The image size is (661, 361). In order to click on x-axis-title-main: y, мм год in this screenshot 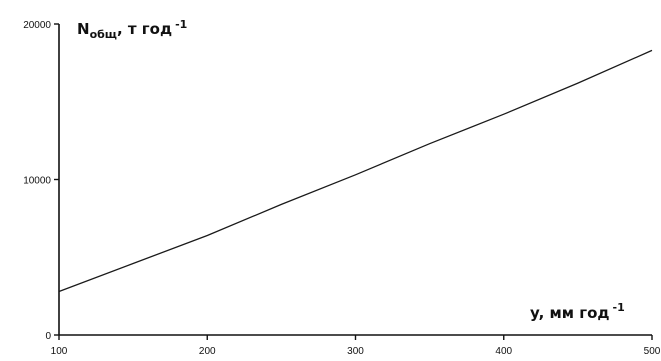, I will do `click(570, 313)`.